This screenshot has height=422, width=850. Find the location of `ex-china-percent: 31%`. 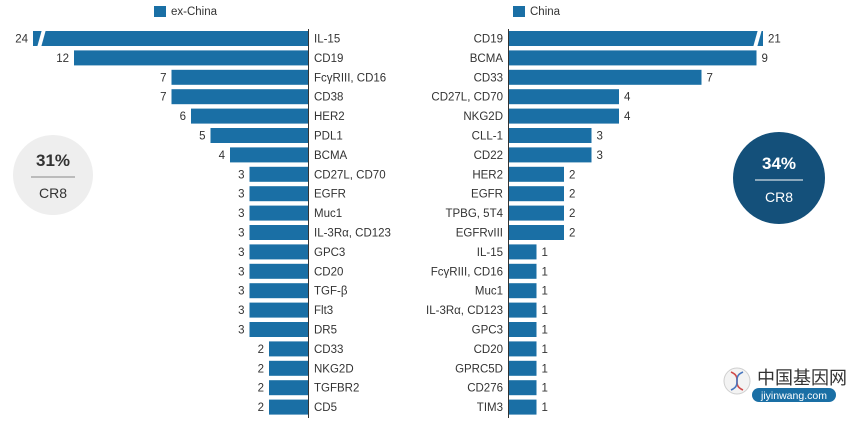

ex-china-percent: 31% is located at coordinates (53, 160).